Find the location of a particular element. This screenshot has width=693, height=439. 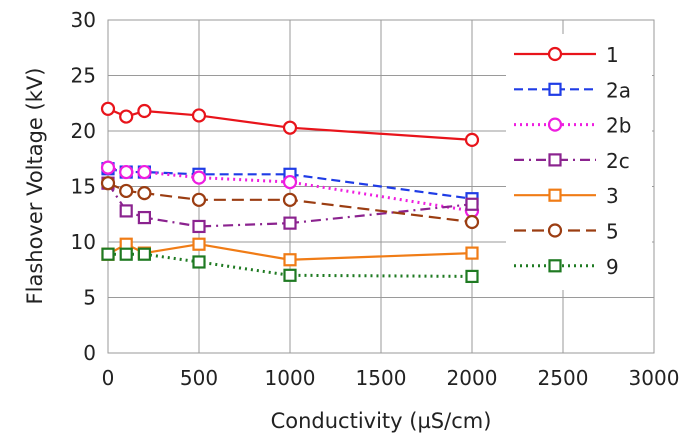

y-axis-label: Flashover Voltage (kV) is located at coordinates (35, 186).